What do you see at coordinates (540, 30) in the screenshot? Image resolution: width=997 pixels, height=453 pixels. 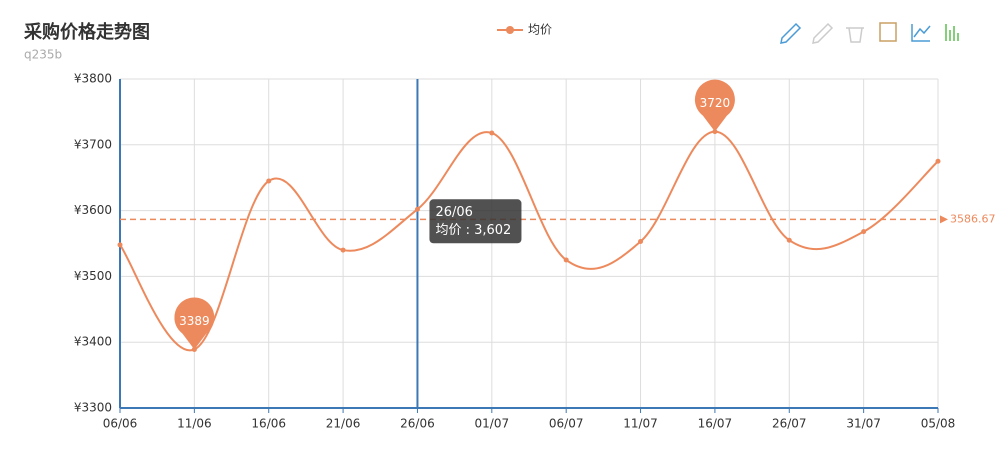 I see `legend-label: 均价` at bounding box center [540, 30].